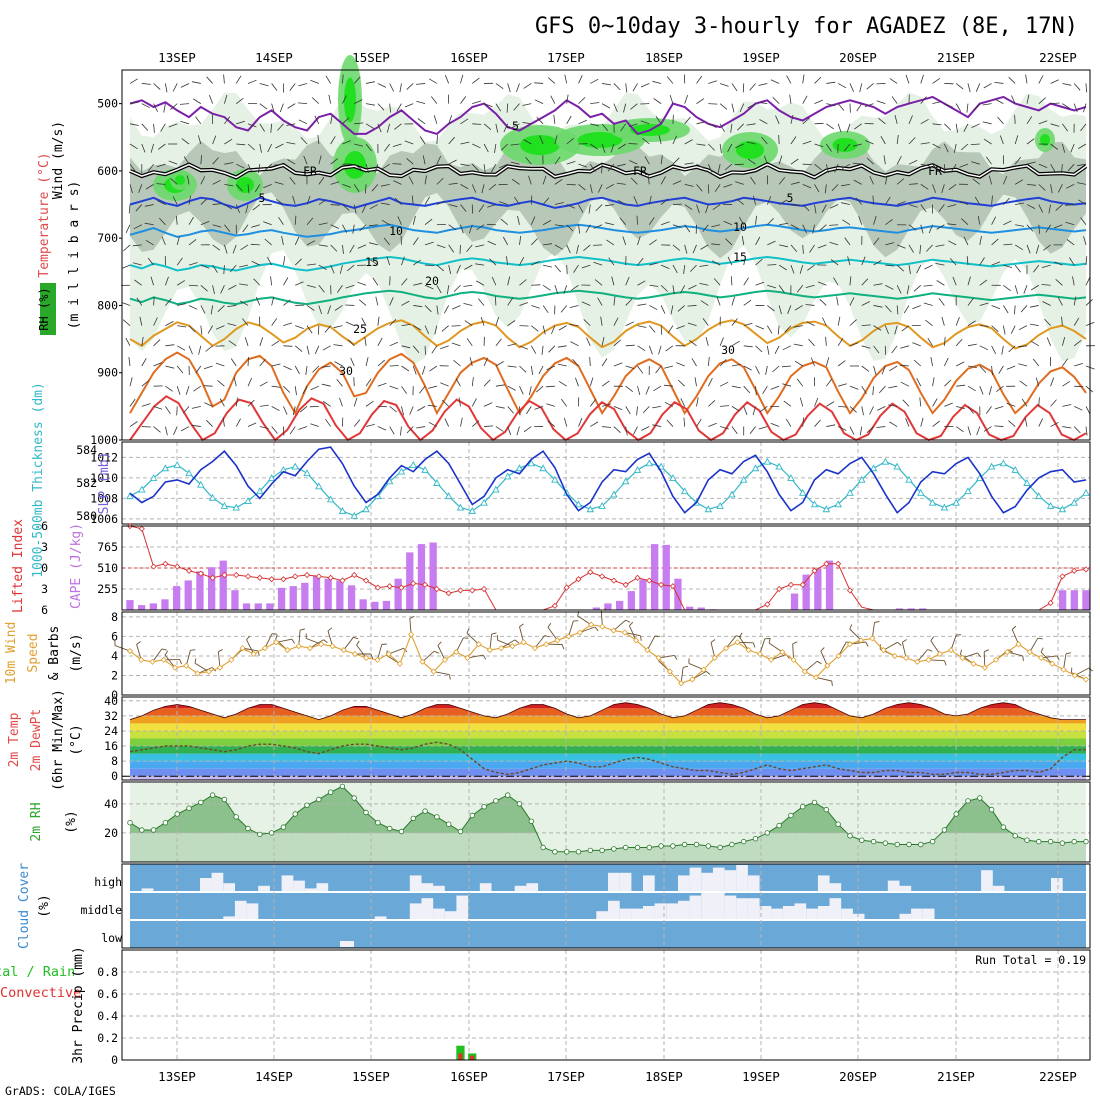 The image size is (1100, 1100). I want to click on ylabel-temp2m-3: (6hr Min/Max), so click(58, 740).